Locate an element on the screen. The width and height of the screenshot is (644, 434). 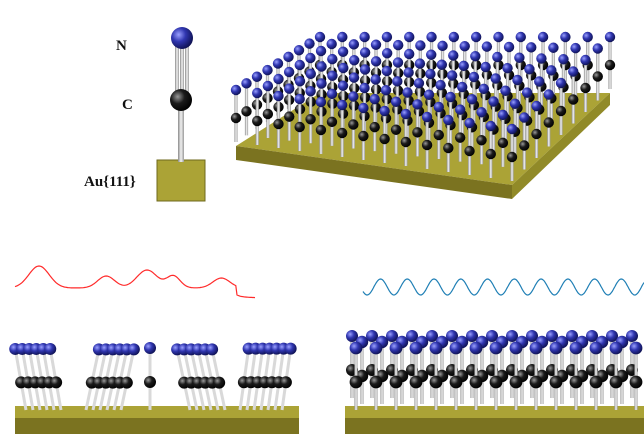
substrate-block is located at coordinates (181, 180).